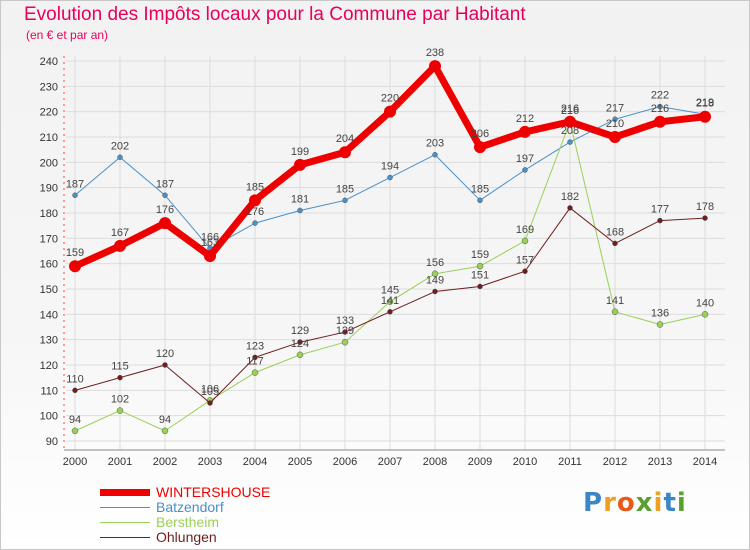 This screenshot has width=750, height=550. Describe the element at coordinates (165, 354) in the screenshot. I see `data-label-ohlungen: 120` at that location.